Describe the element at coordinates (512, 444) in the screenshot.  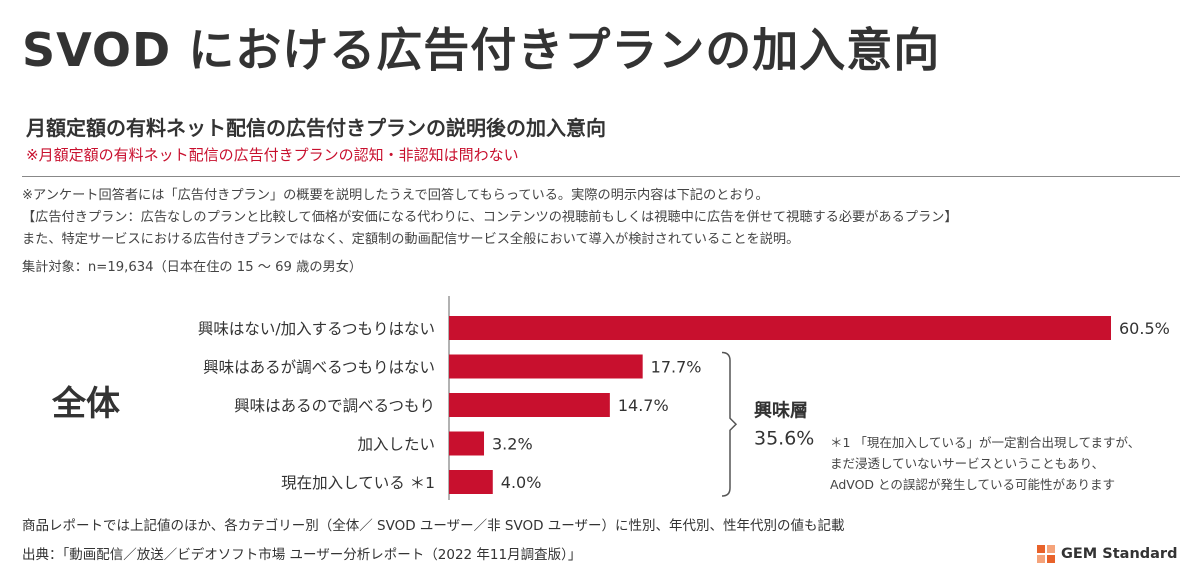
I see `value-label: 3.2%` at that location.